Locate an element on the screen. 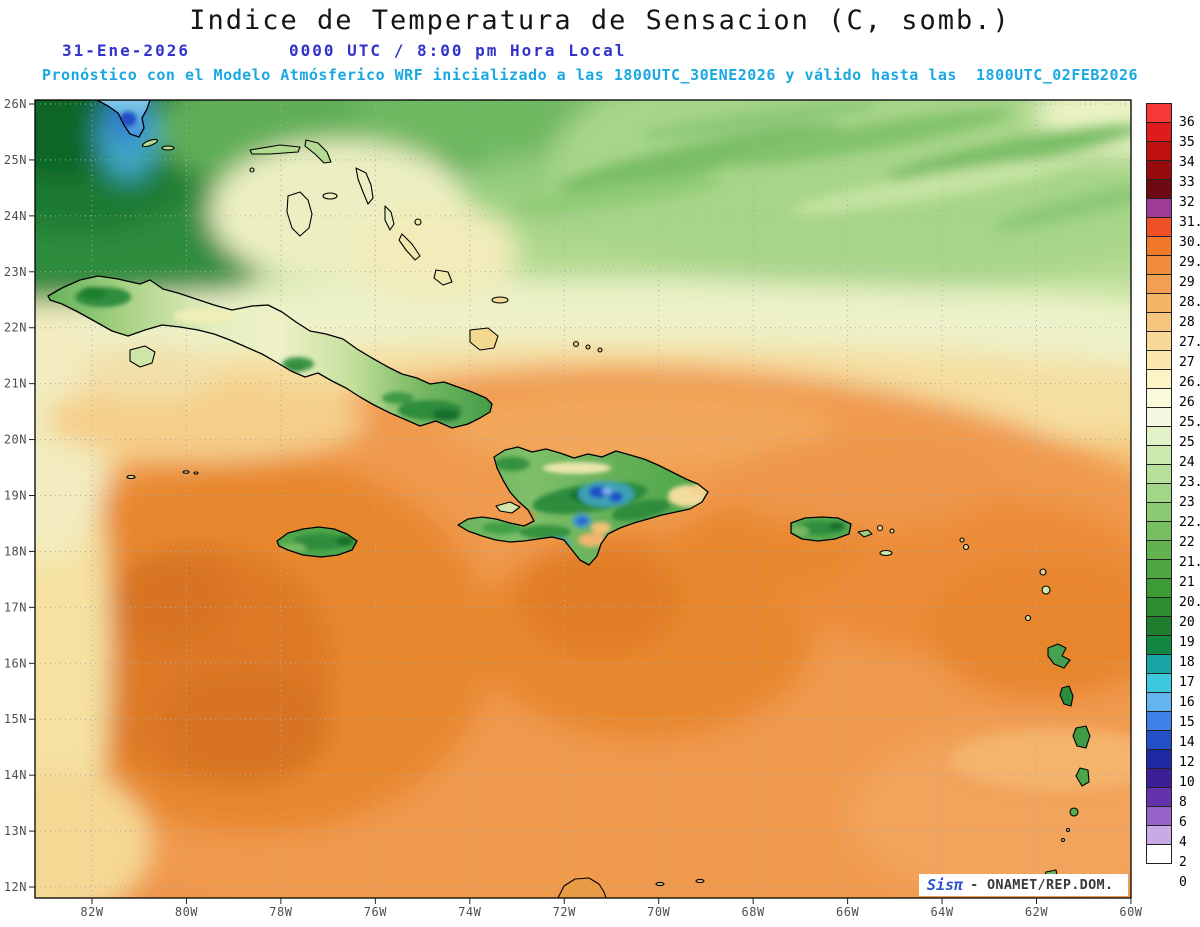  virgin-islands is located at coordinates (885, 540).